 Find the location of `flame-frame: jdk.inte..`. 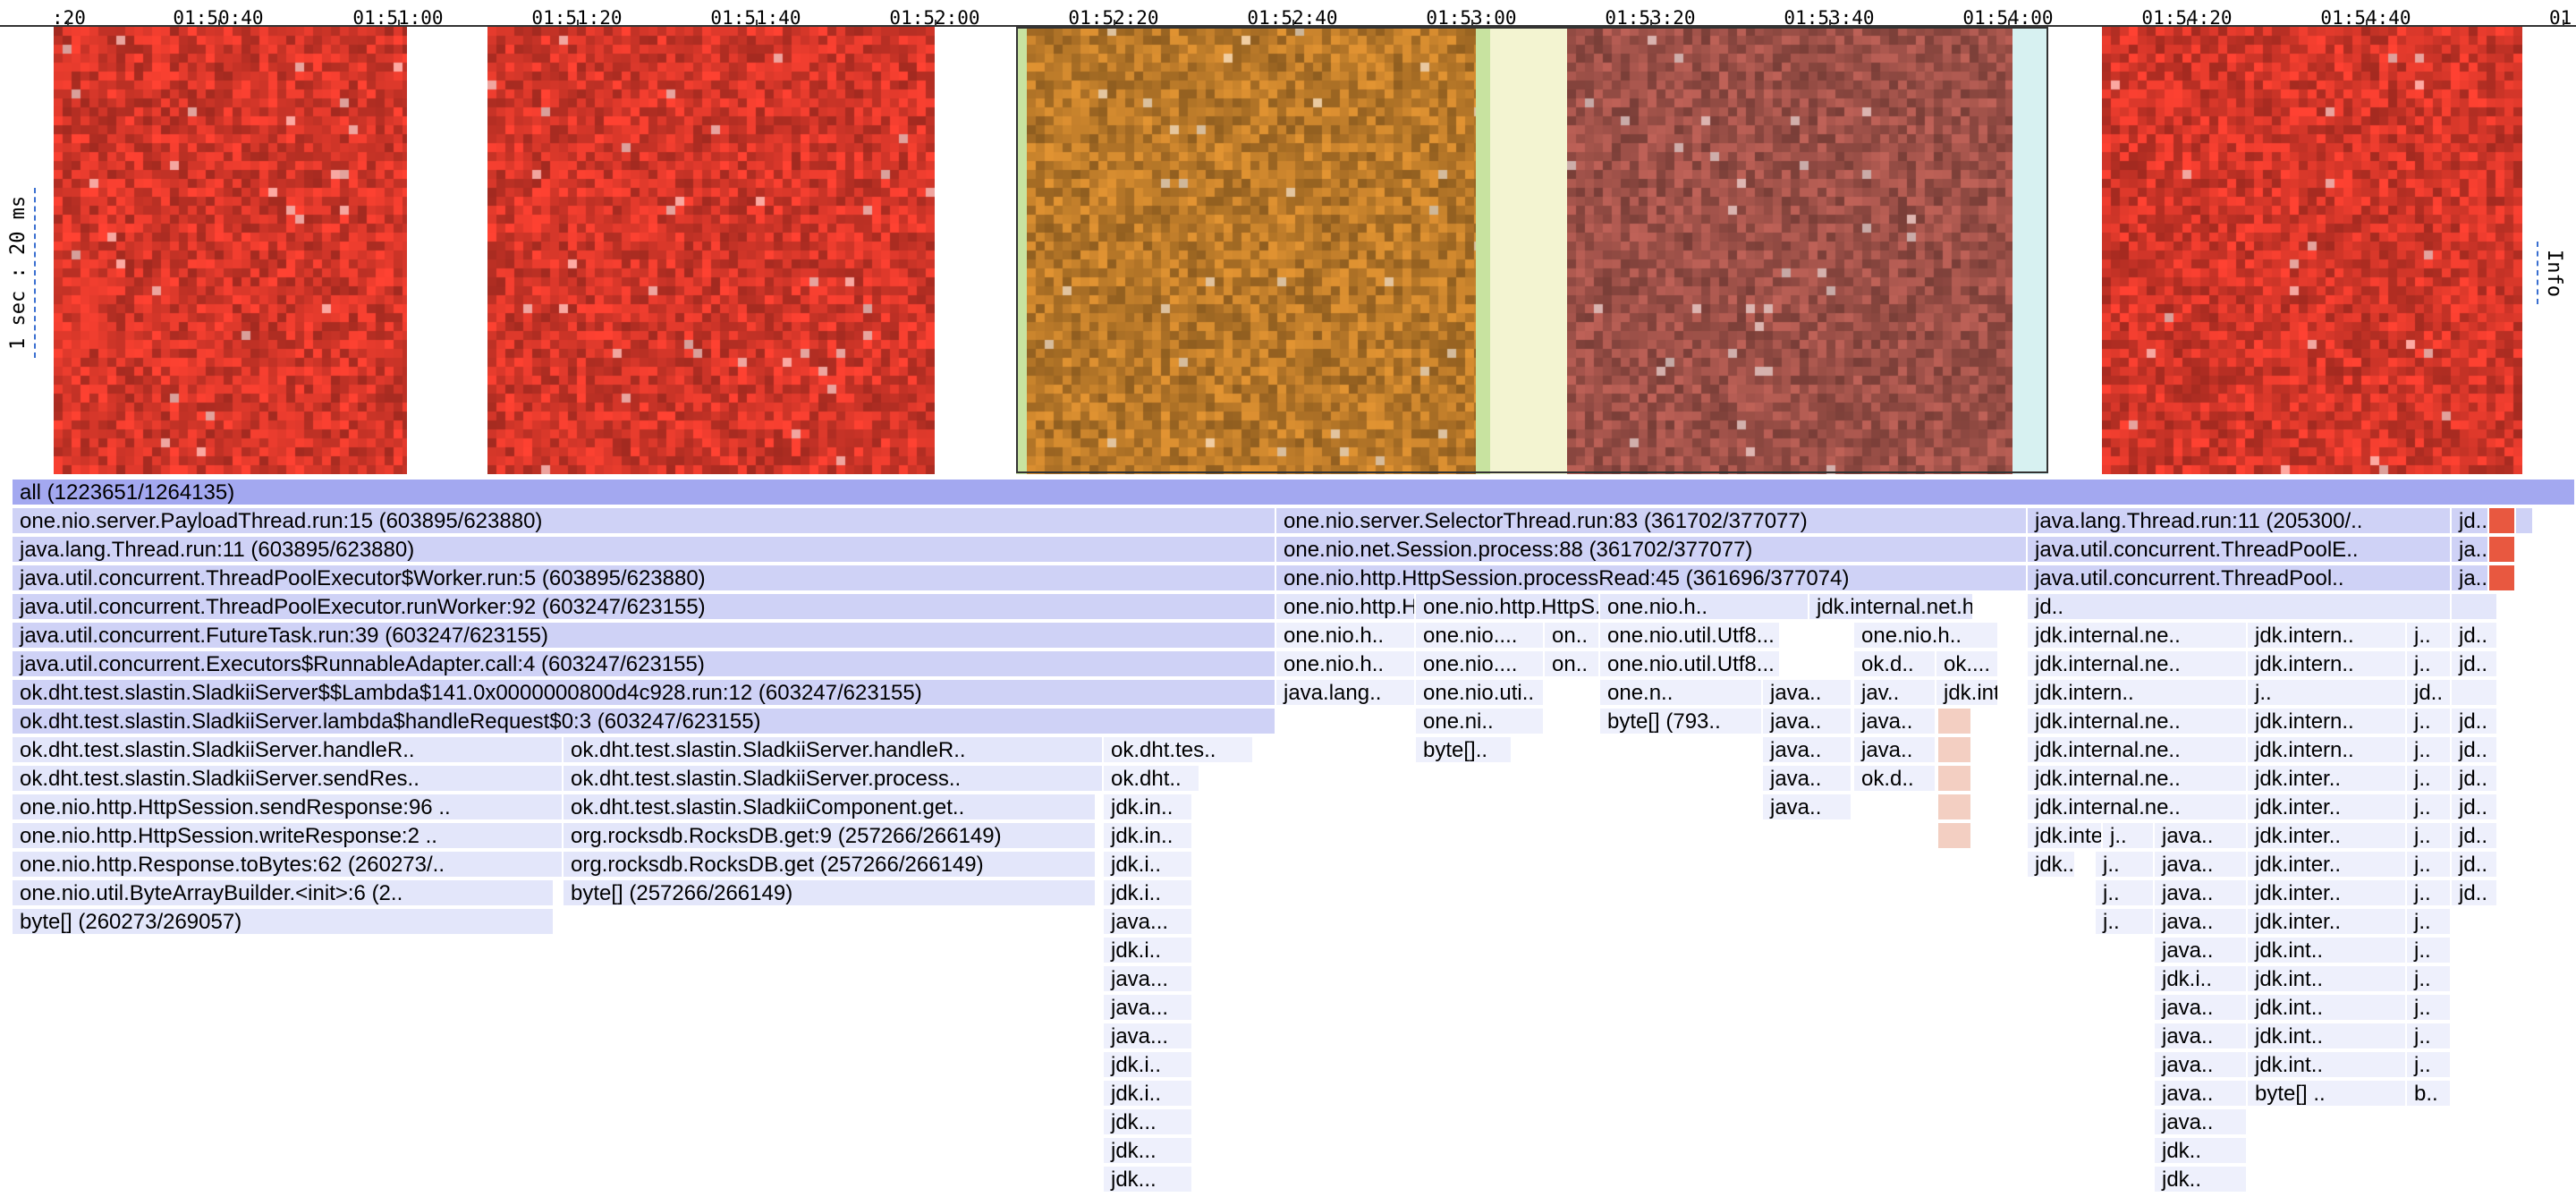

flame-frame: jdk.inte.. is located at coordinates (2065, 837).